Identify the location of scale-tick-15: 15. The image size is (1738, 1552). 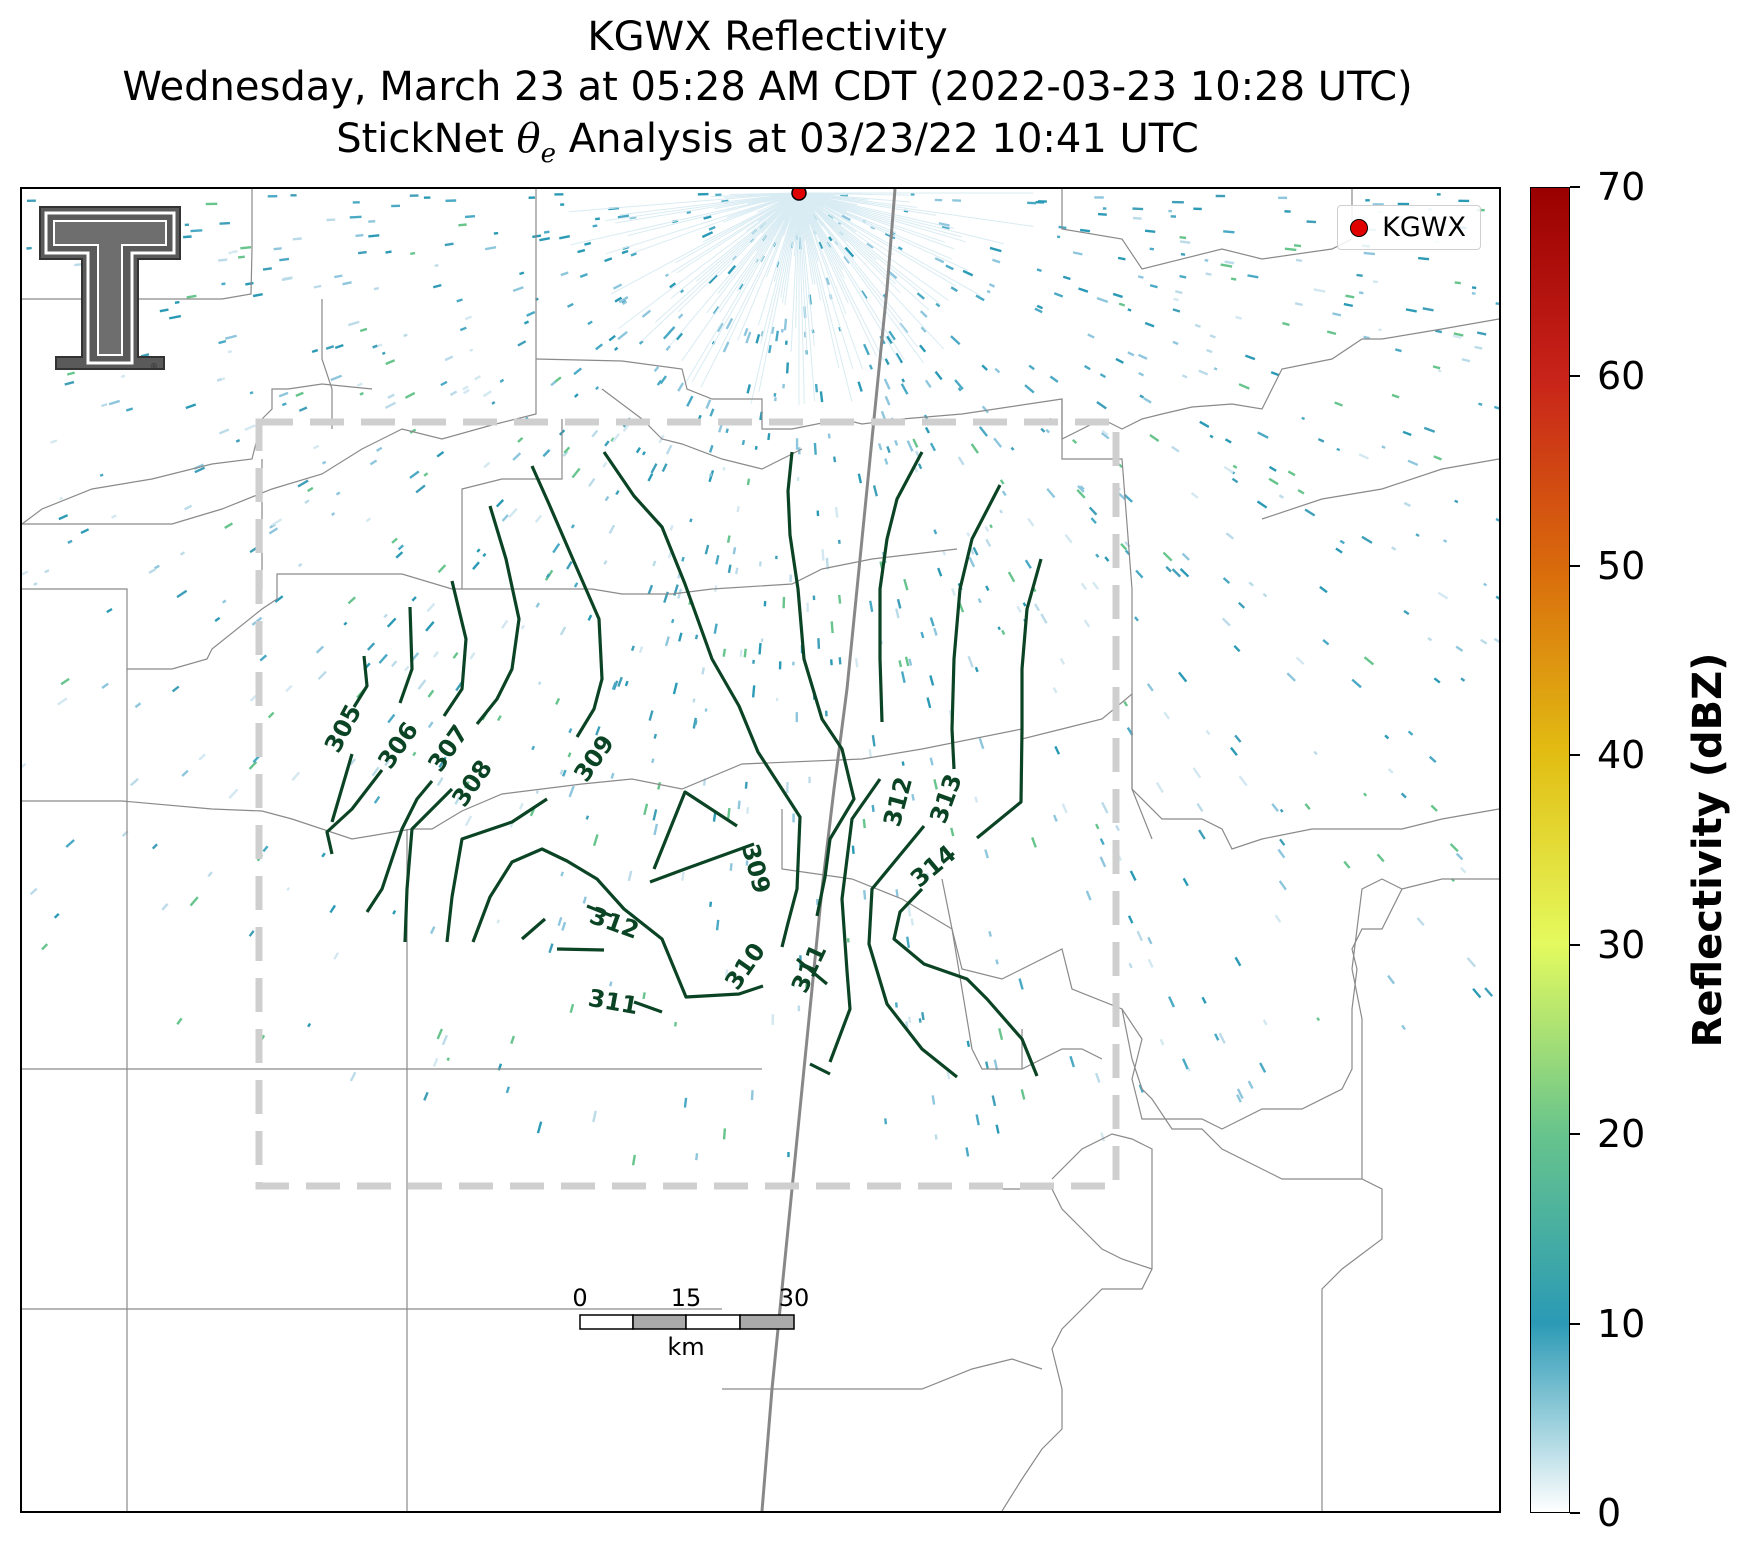
(686, 1298).